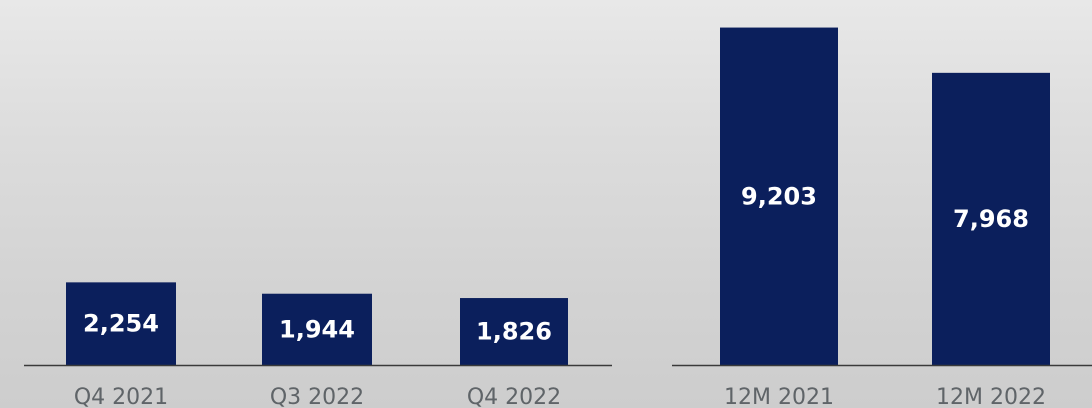 Image resolution: width=1092 pixels, height=408 pixels. I want to click on bar-12m-2022, so click(991, 218).